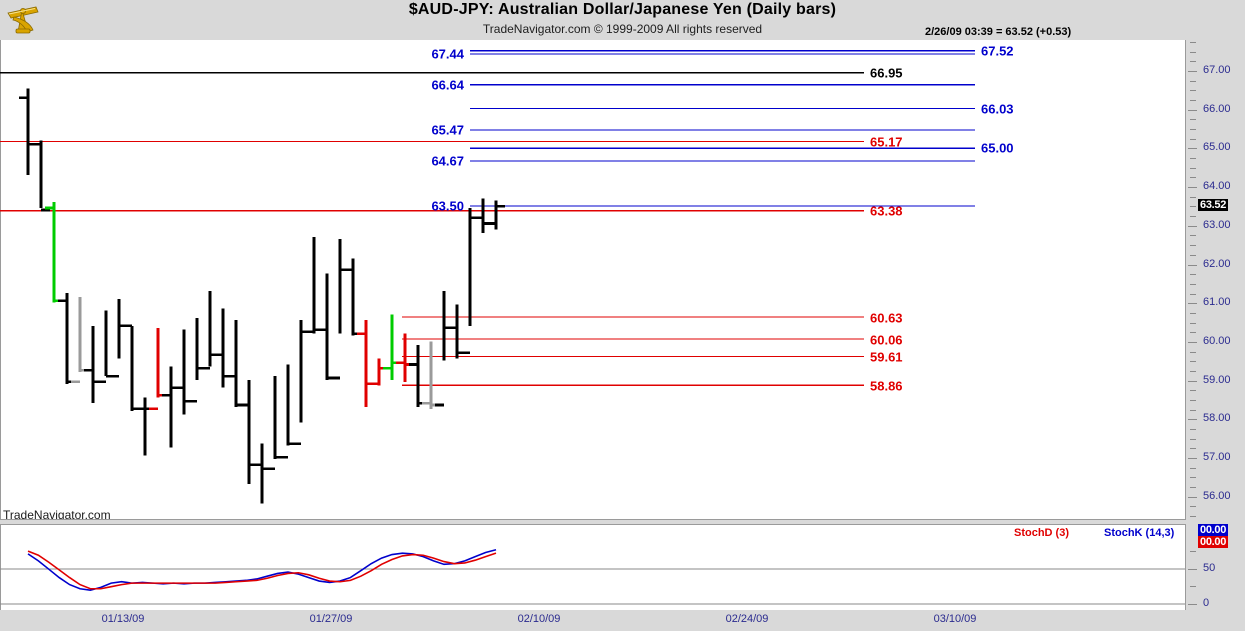 The image size is (1245, 631). Describe the element at coordinates (1193, 587) in the screenshot. I see `stoch-axis-minor-tick` at that location.